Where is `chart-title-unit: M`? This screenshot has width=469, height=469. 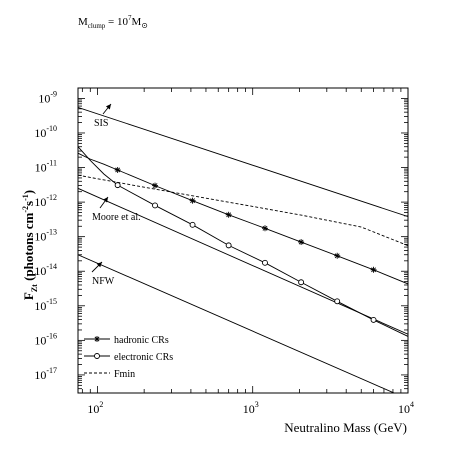 chart-title-unit: M is located at coordinates (137, 22).